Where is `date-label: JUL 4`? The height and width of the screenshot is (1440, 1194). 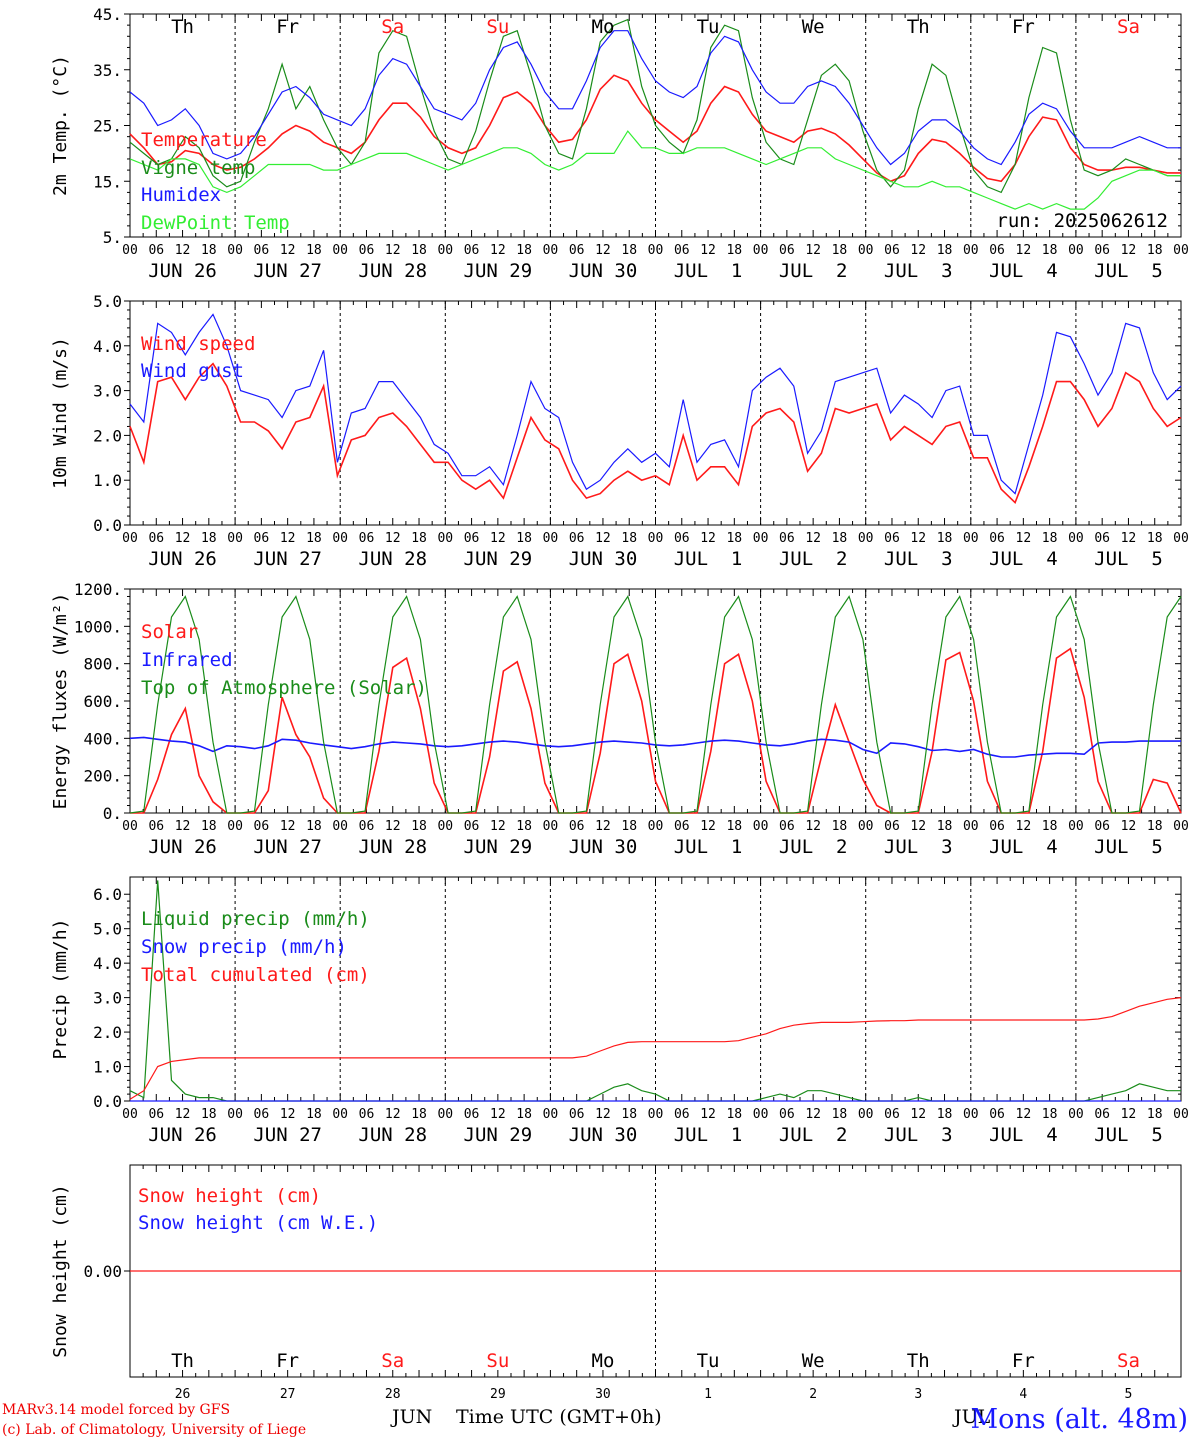 date-label: JUL 4 is located at coordinates (1023, 271).